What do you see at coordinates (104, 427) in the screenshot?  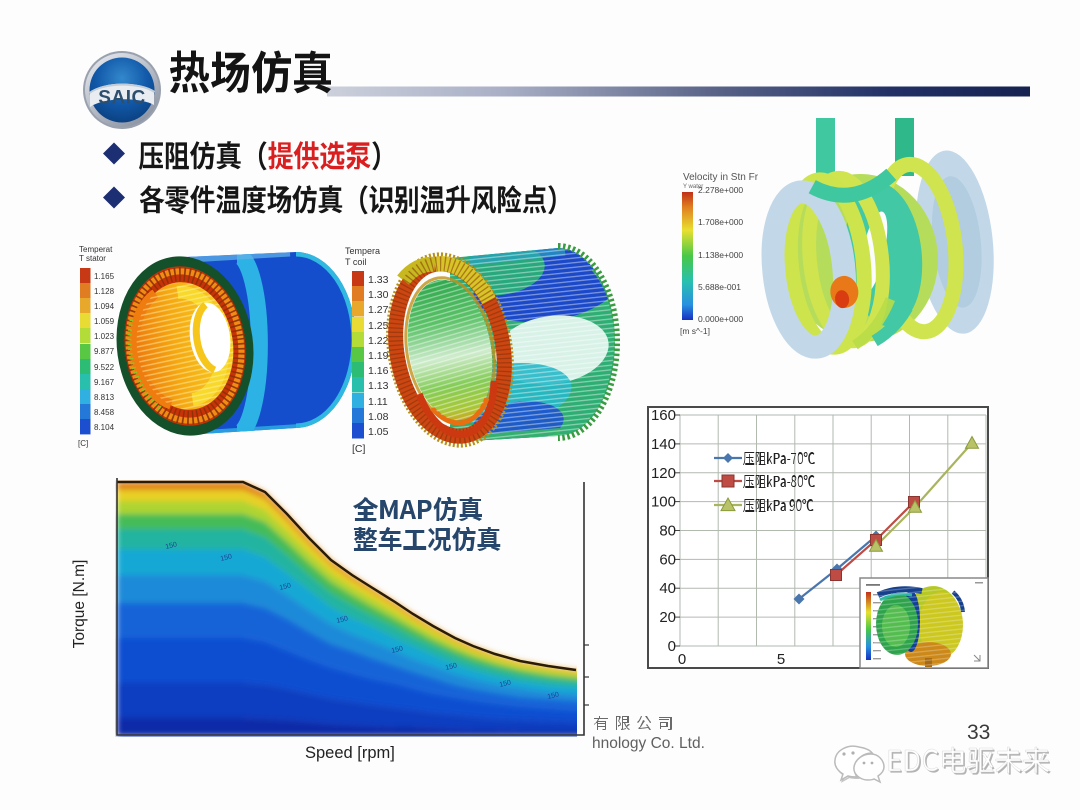 I see `svg-text: 8.104` at bounding box center [104, 427].